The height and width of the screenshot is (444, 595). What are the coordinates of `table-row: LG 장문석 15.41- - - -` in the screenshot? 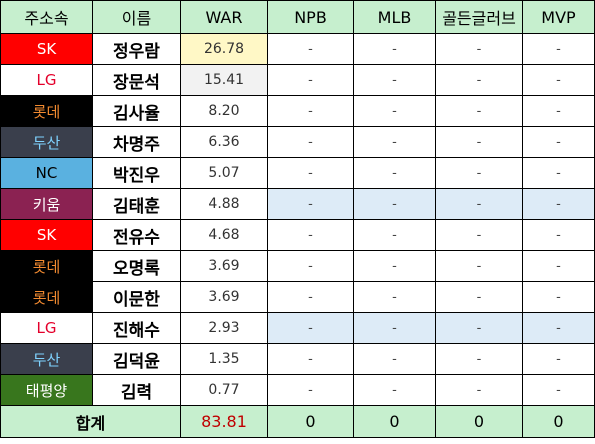 It's located at (297, 80).